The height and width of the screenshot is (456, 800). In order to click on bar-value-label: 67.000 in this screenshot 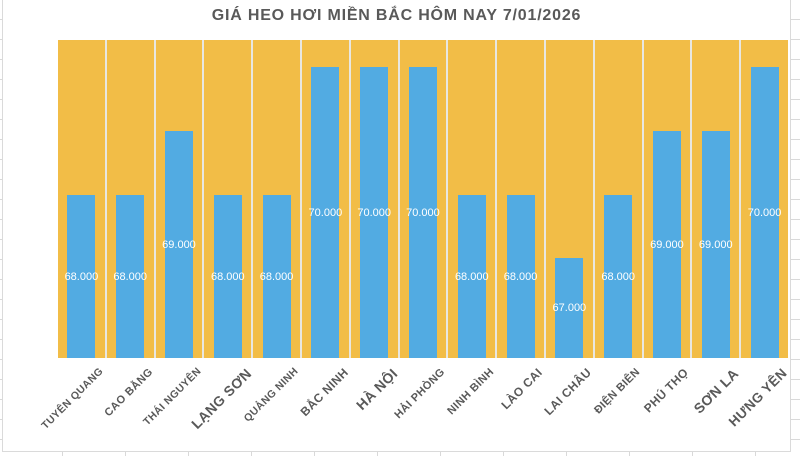, I will do `click(569, 308)`.